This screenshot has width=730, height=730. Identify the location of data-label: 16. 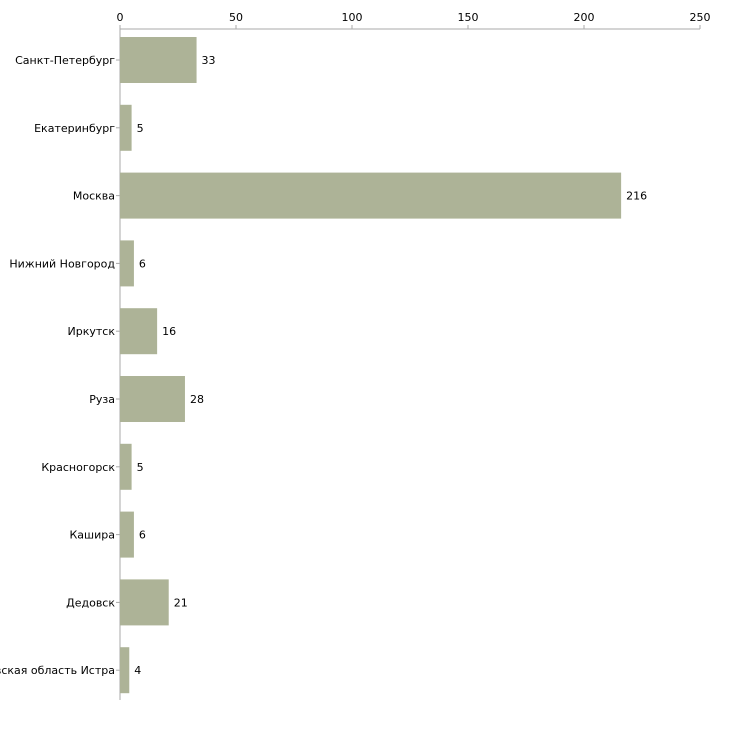
(169, 331).